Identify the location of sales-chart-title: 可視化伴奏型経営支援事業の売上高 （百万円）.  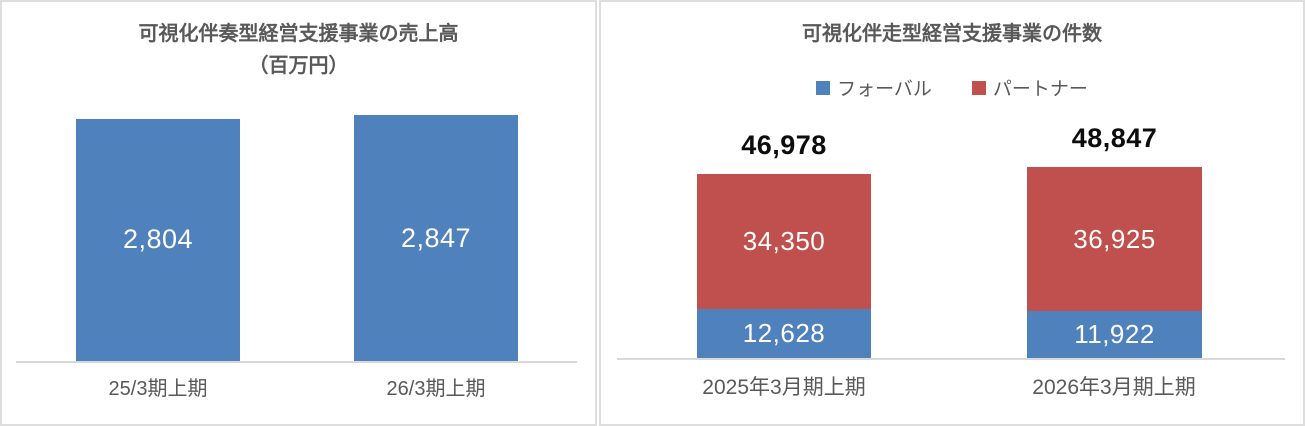
(298, 50).